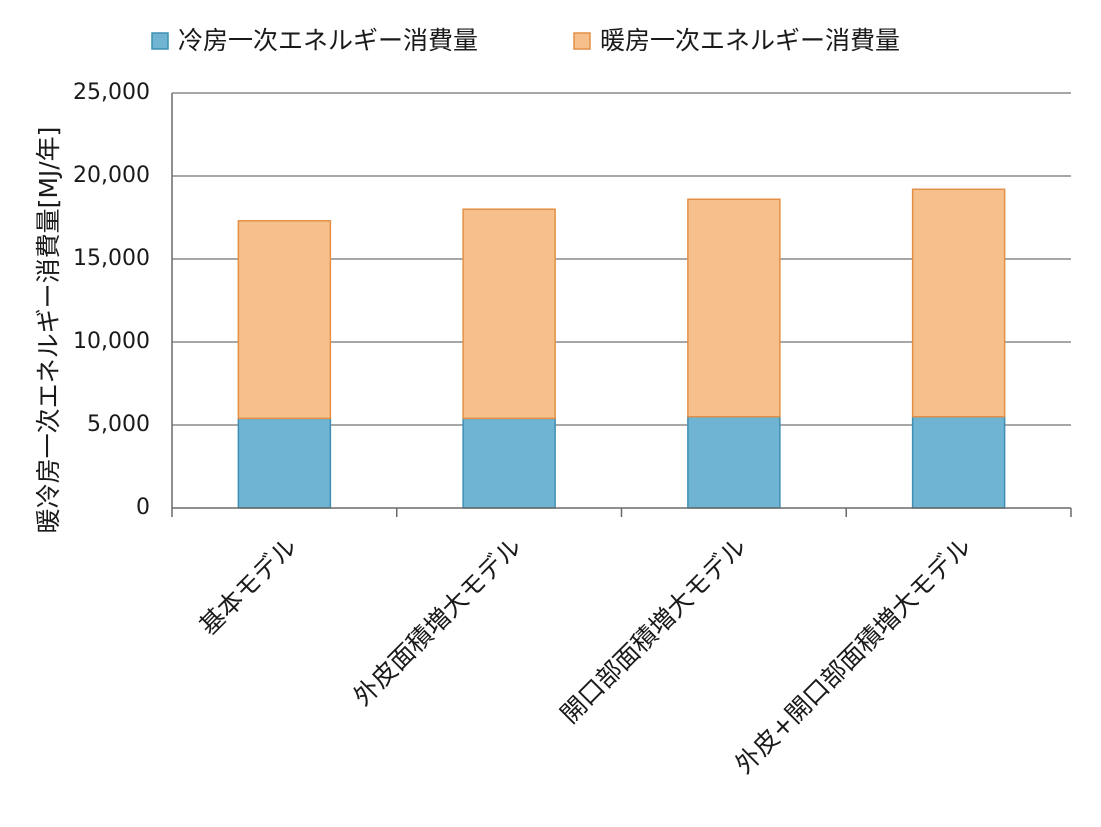 This screenshot has height=827, width=1101. Describe the element at coordinates (143, 507) in the screenshot. I see `y-tick-label: 0` at that location.